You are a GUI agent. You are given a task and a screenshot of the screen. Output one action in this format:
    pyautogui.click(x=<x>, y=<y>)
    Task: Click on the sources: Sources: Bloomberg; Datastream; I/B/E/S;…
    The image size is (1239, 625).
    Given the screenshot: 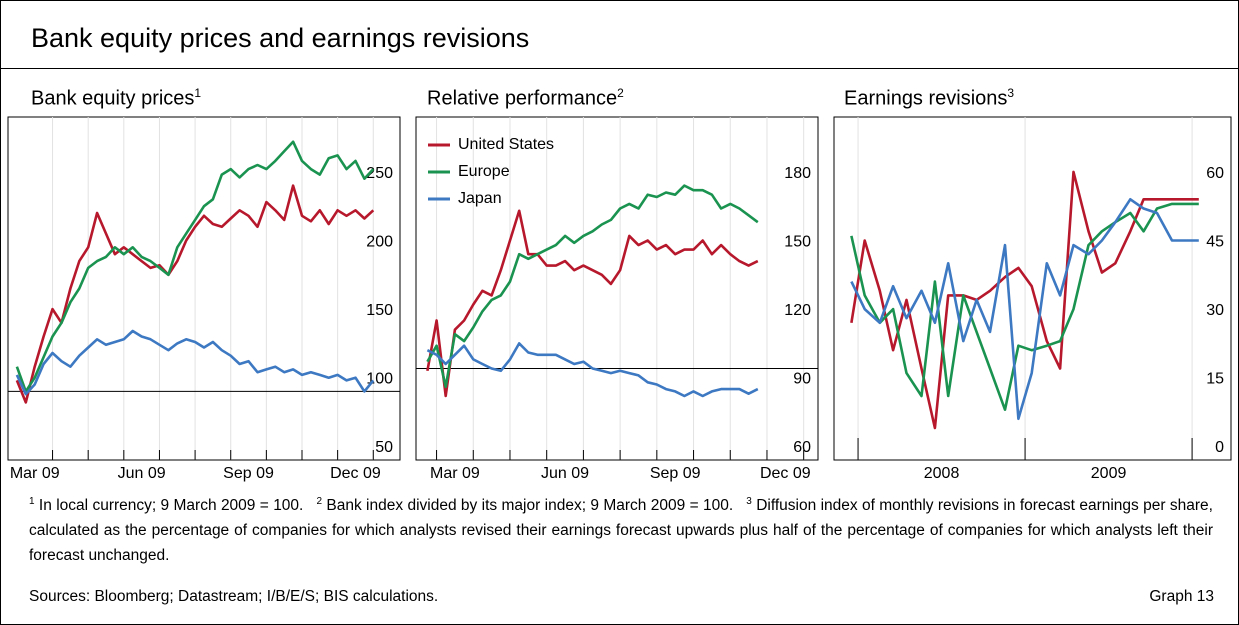 What is the action you would take?
    pyautogui.click(x=234, y=596)
    